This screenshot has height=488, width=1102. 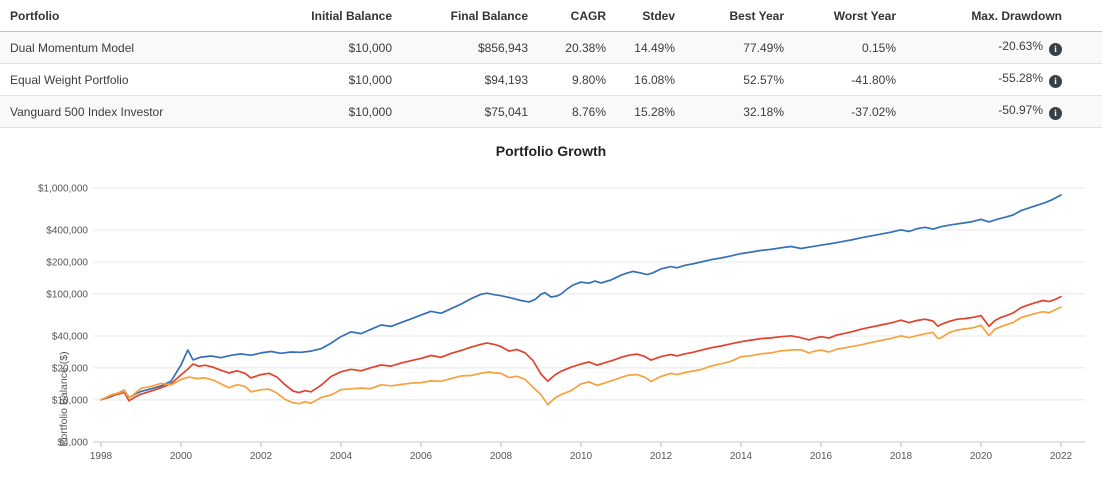 I want to click on x-tick-label: 2014, so click(x=741, y=456).